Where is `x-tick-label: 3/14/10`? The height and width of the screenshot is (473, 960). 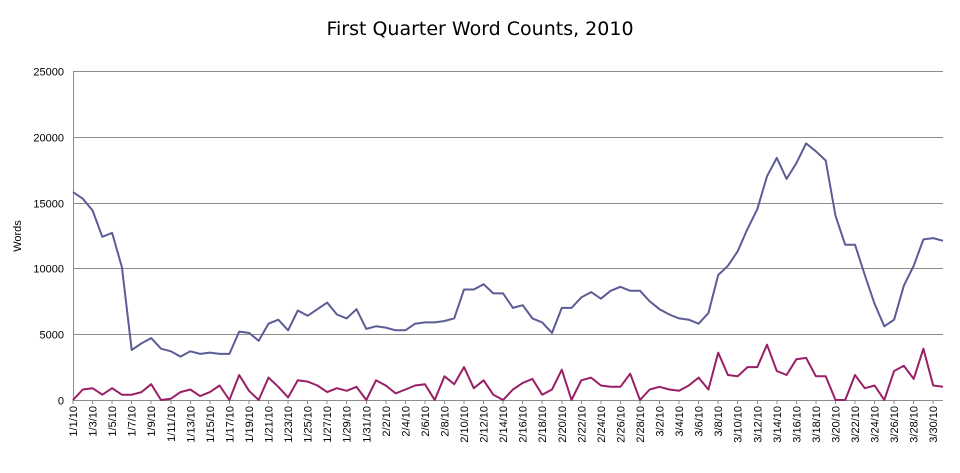
x-tick-label: 3/14/10 is located at coordinates (778, 424).